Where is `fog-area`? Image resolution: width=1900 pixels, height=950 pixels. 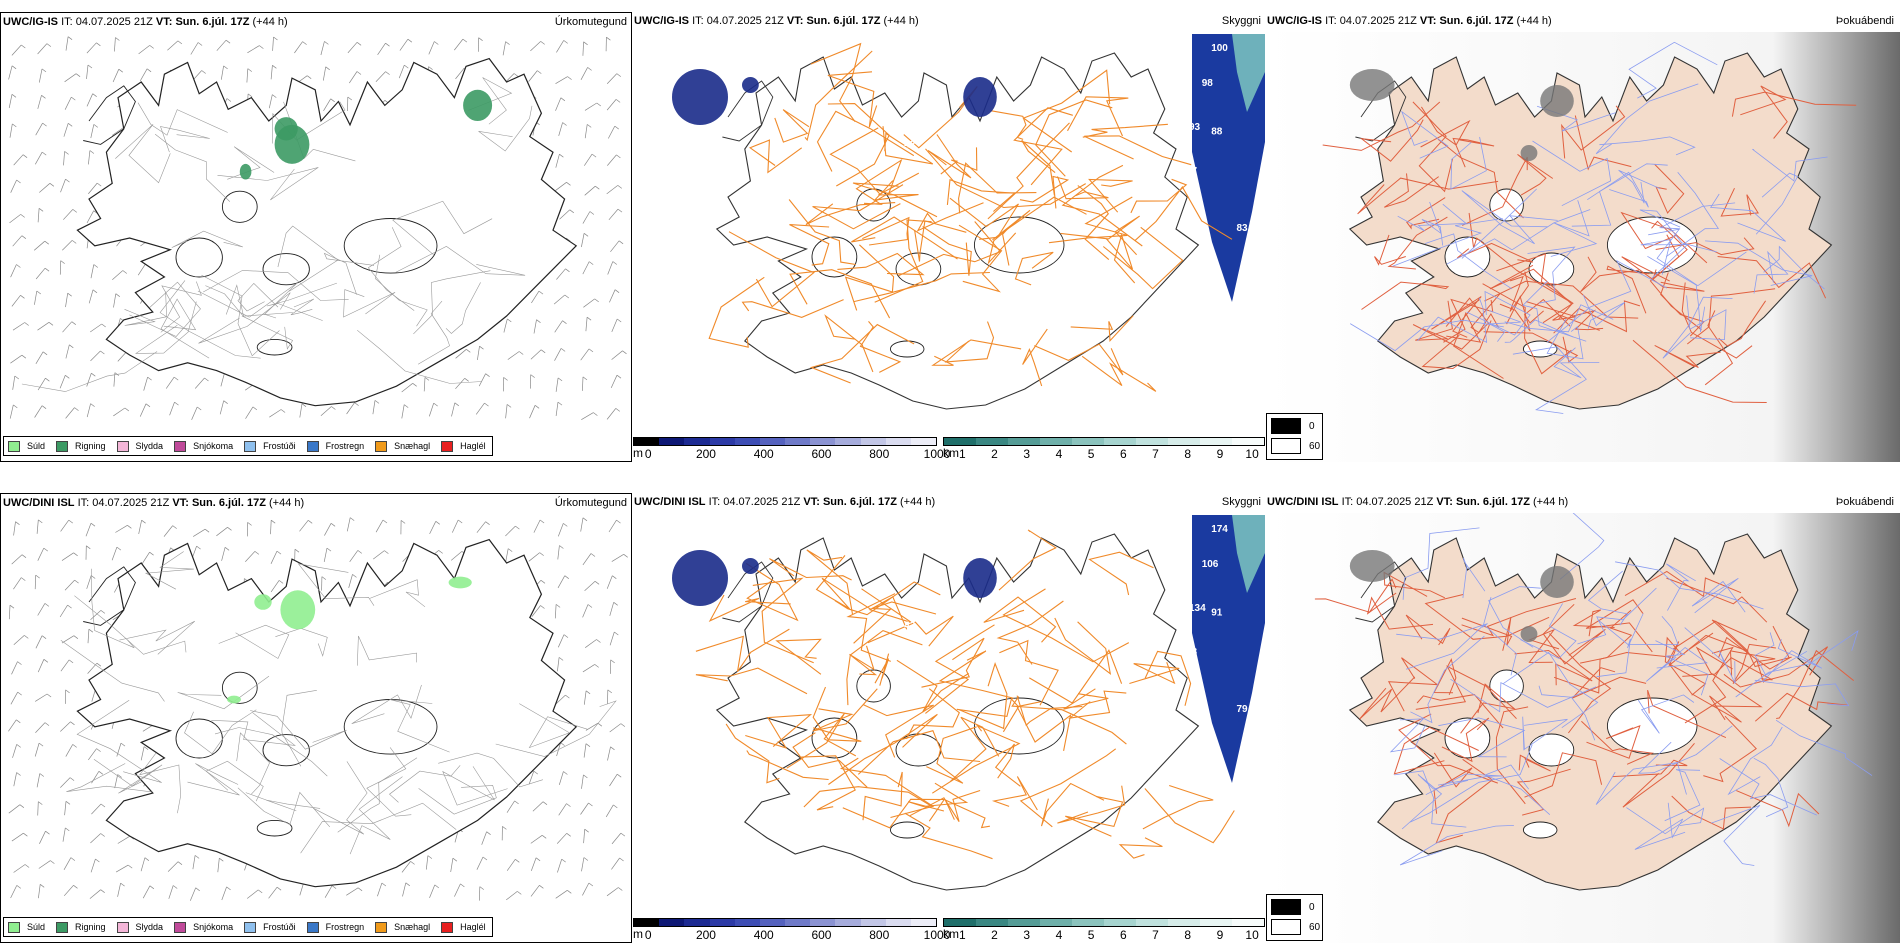
fog-area is located at coordinates (1529, 634).